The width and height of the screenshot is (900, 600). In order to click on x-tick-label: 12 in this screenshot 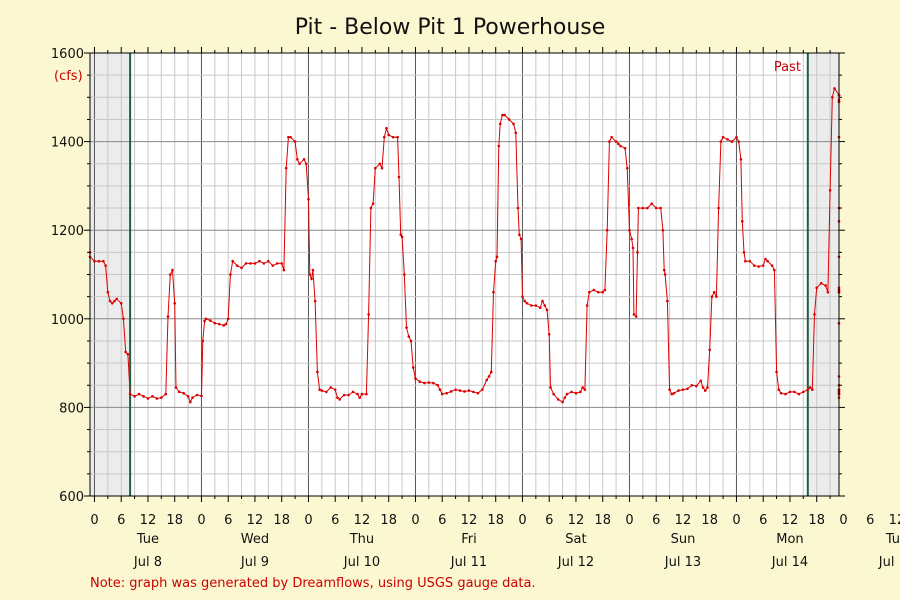, I will do `click(362, 520)`.